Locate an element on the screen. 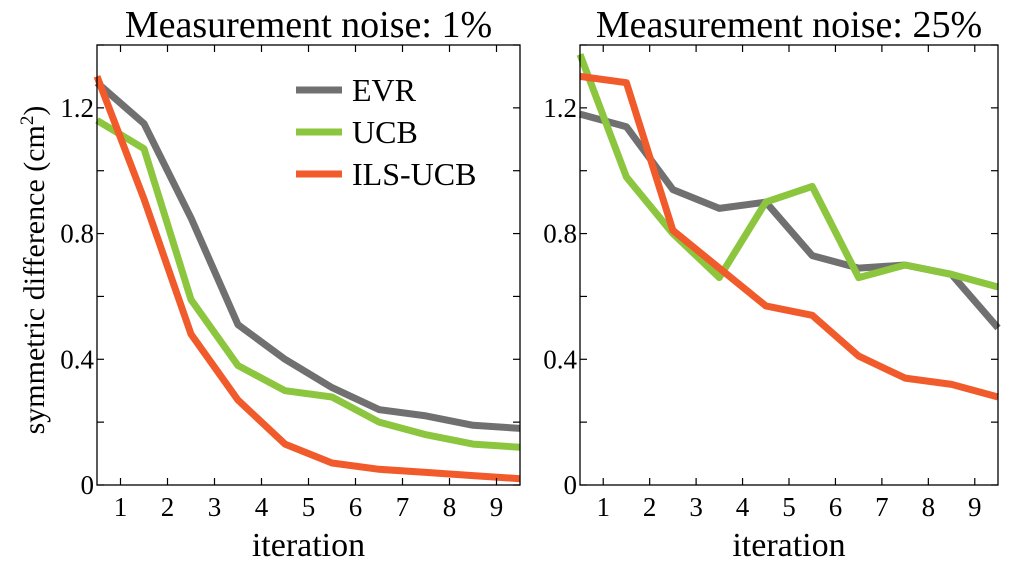  chart-title: Measurement noise: 25% is located at coordinates (789, 25).